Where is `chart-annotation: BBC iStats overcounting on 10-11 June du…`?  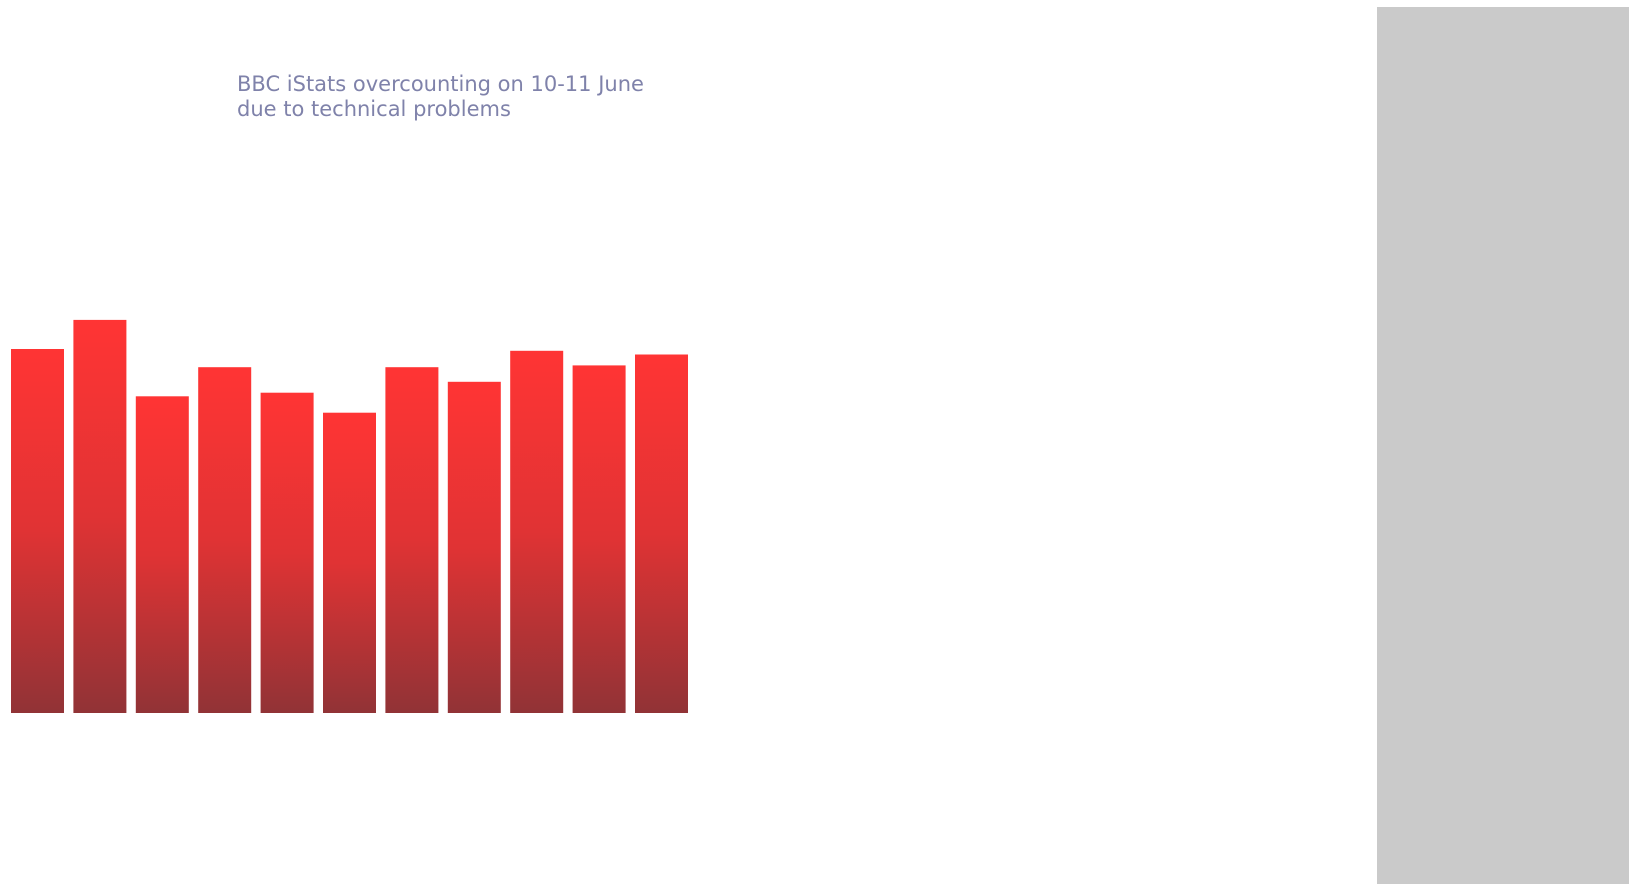 chart-annotation: BBC iStats overcounting on 10-11 June du… is located at coordinates (467, 97).